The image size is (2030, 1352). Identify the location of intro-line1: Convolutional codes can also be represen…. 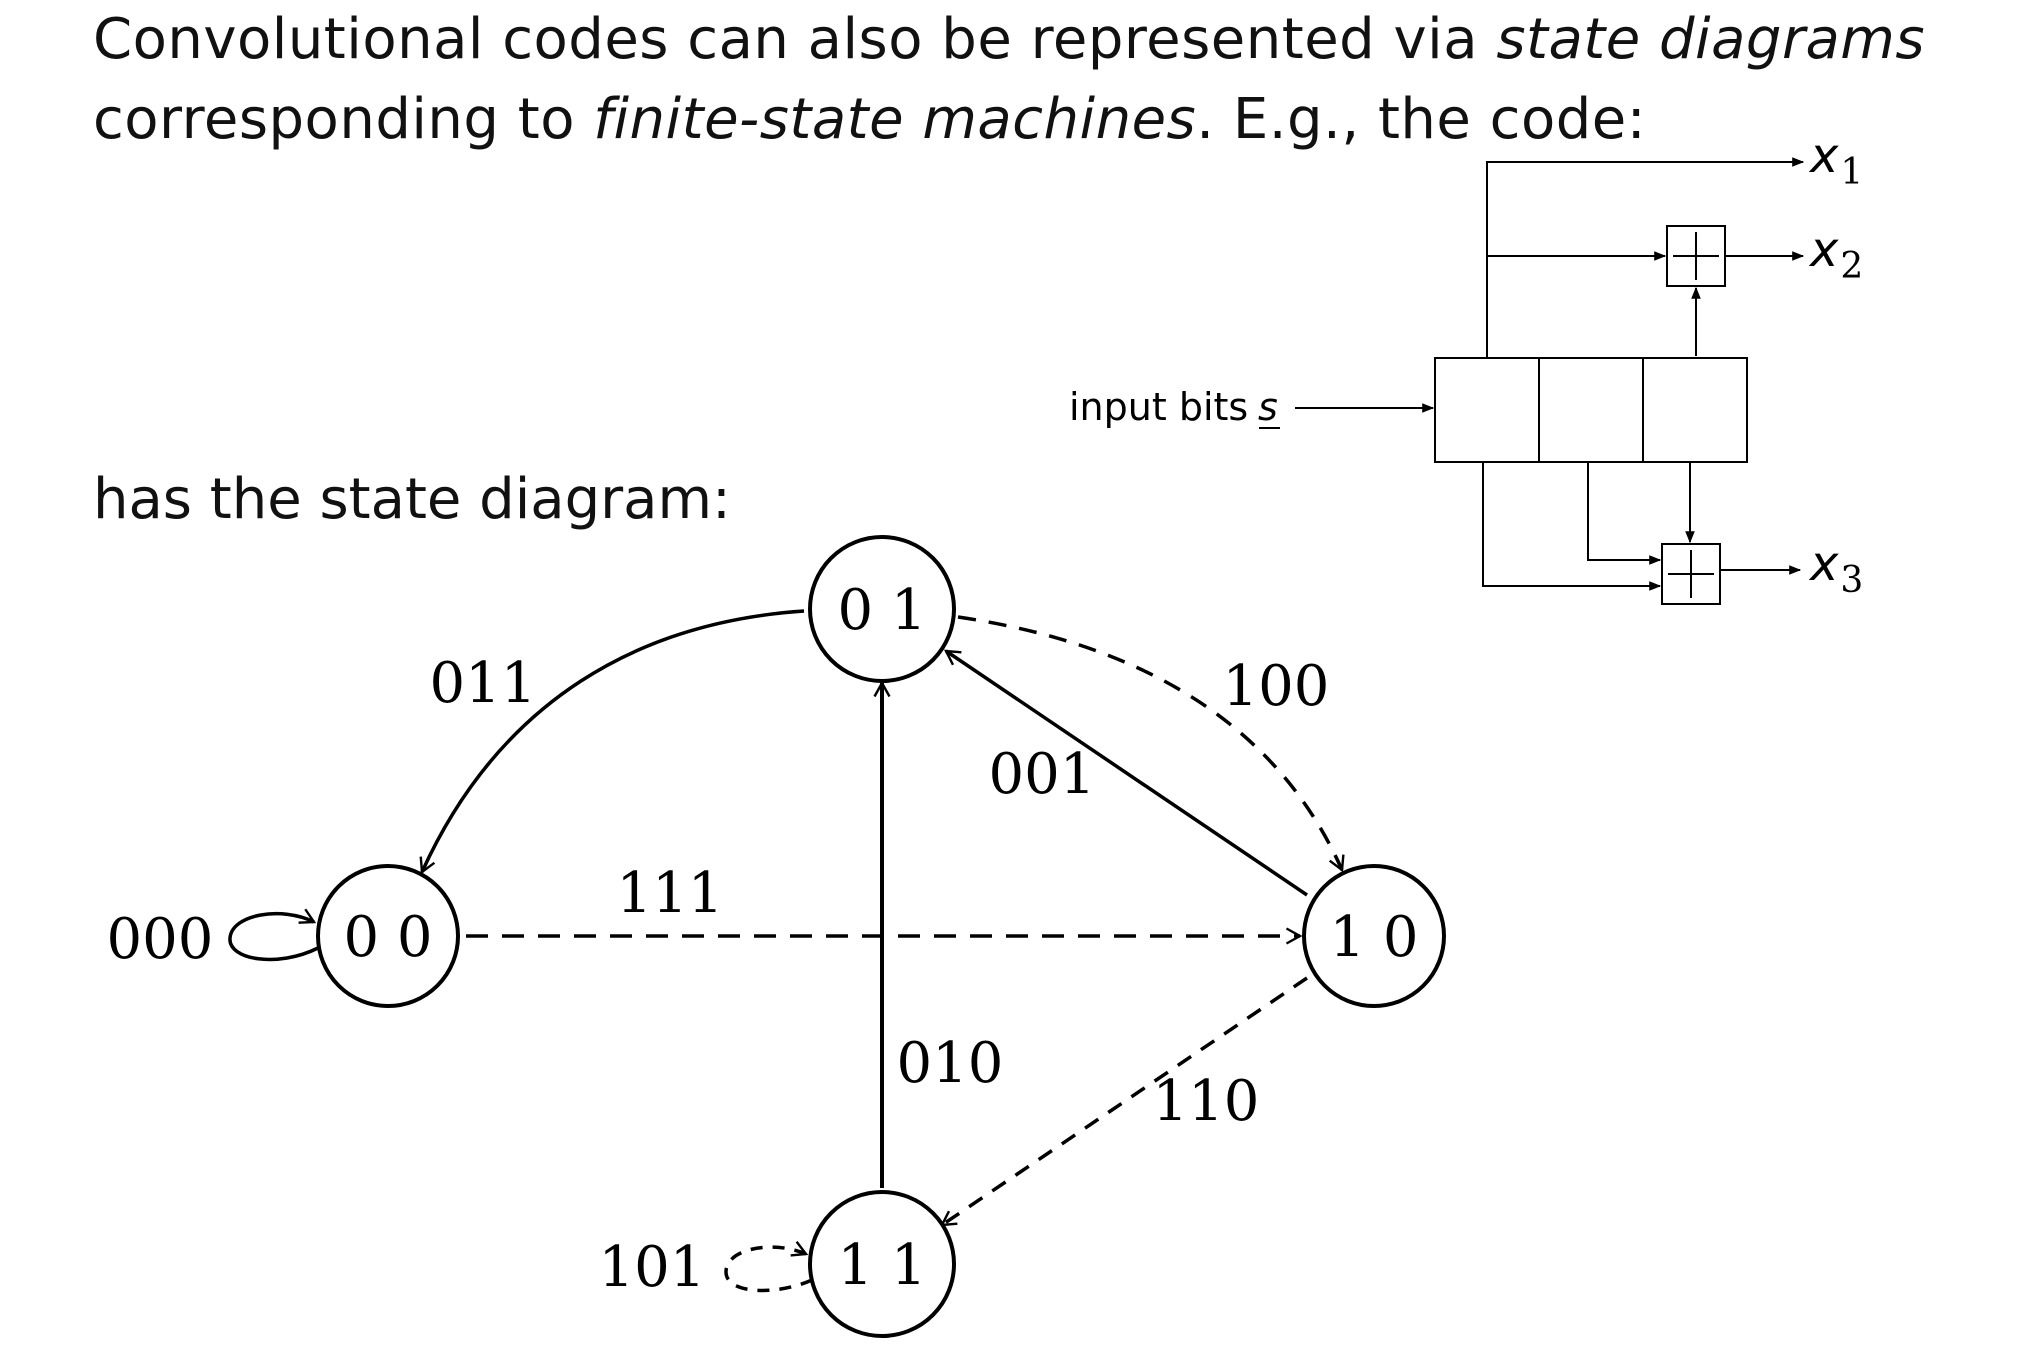
(1009, 39).